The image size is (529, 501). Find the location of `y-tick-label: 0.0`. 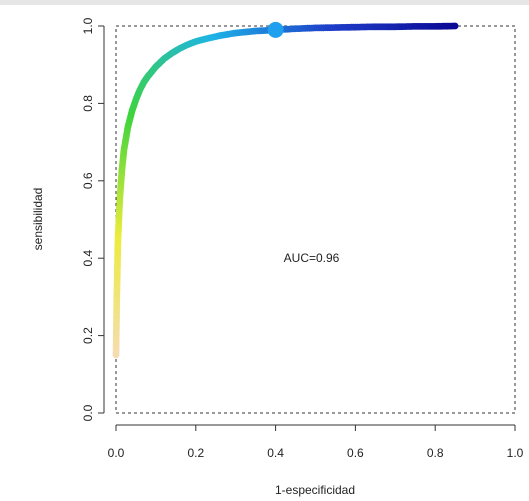

y-tick-label: 0.0 is located at coordinates (88, 412).